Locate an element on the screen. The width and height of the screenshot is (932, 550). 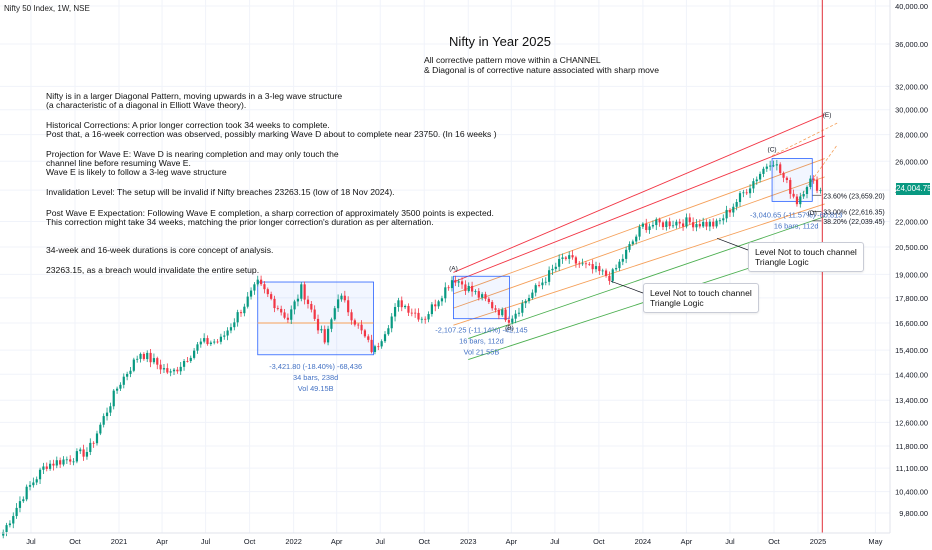
callout-line: Triangle Logic is located at coordinates (677, 303).